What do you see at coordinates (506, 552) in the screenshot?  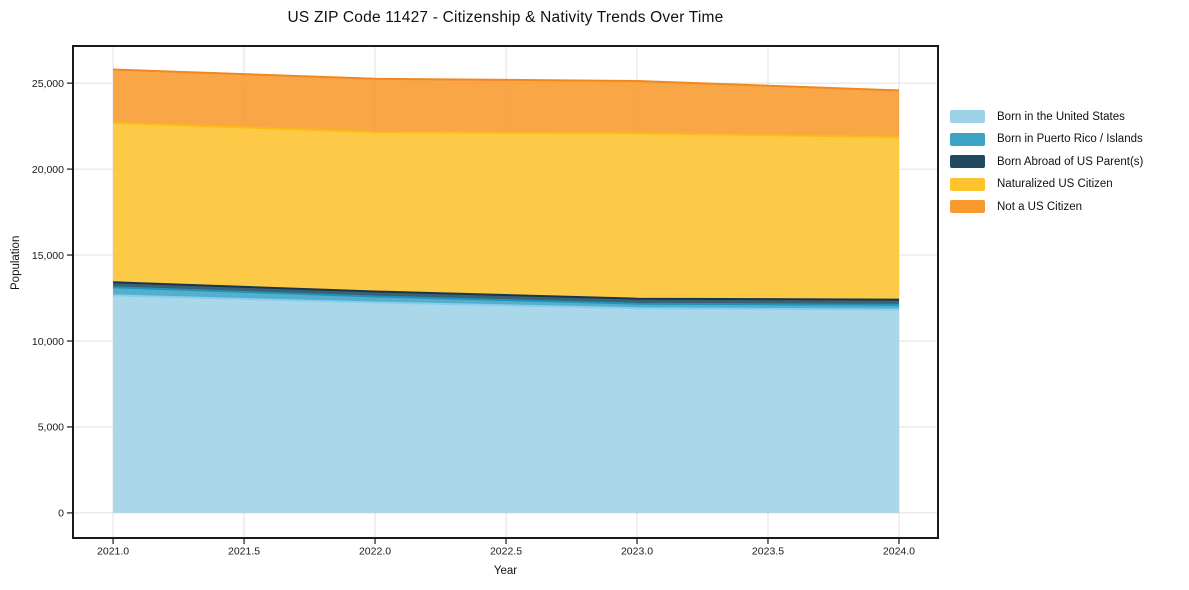 I see `x-tick-label: 2022.5` at bounding box center [506, 552].